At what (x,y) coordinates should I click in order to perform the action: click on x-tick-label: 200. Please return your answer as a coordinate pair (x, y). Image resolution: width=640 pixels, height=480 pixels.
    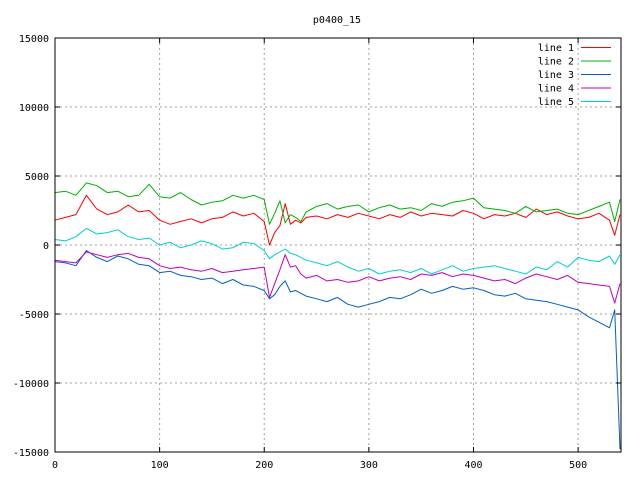
    Looking at the image, I should click on (264, 465).